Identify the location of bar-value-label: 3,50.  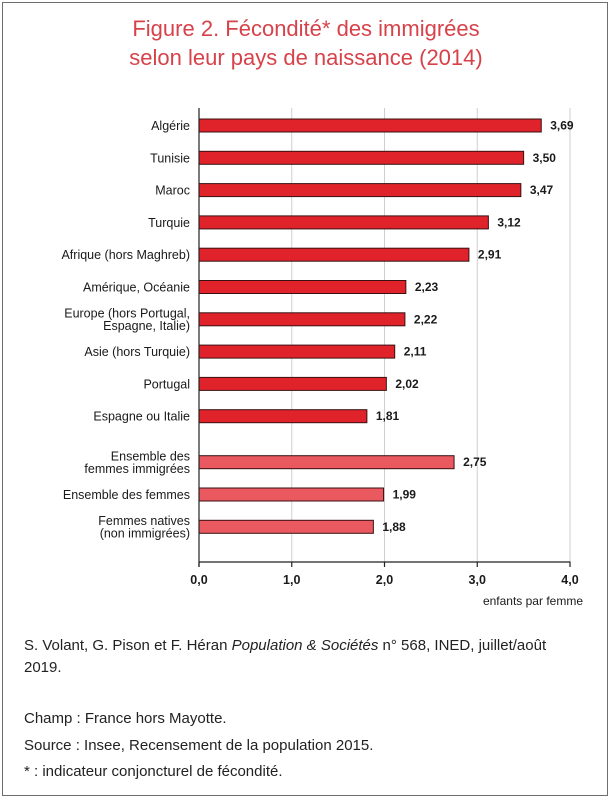
(545, 158).